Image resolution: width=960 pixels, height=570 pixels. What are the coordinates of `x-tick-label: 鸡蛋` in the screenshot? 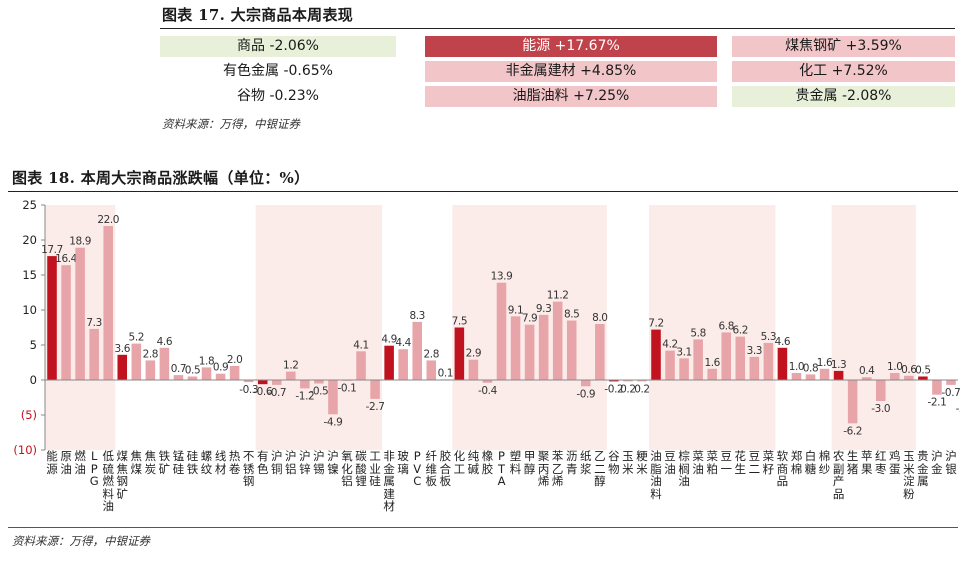 It's located at (895, 462).